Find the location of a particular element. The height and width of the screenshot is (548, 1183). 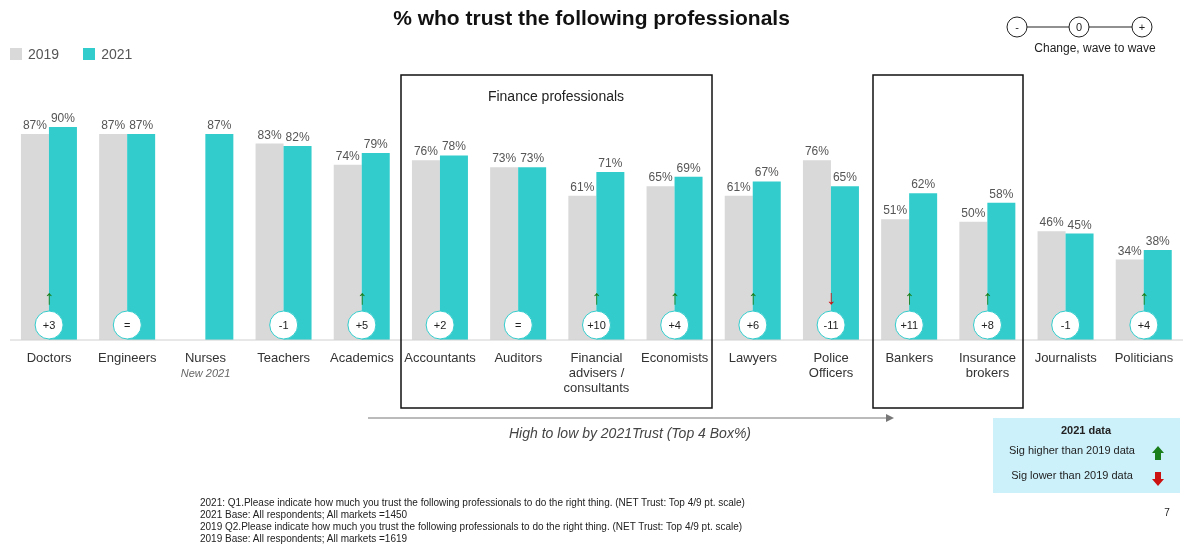

text: New 2021 is located at coordinates (205, 373).